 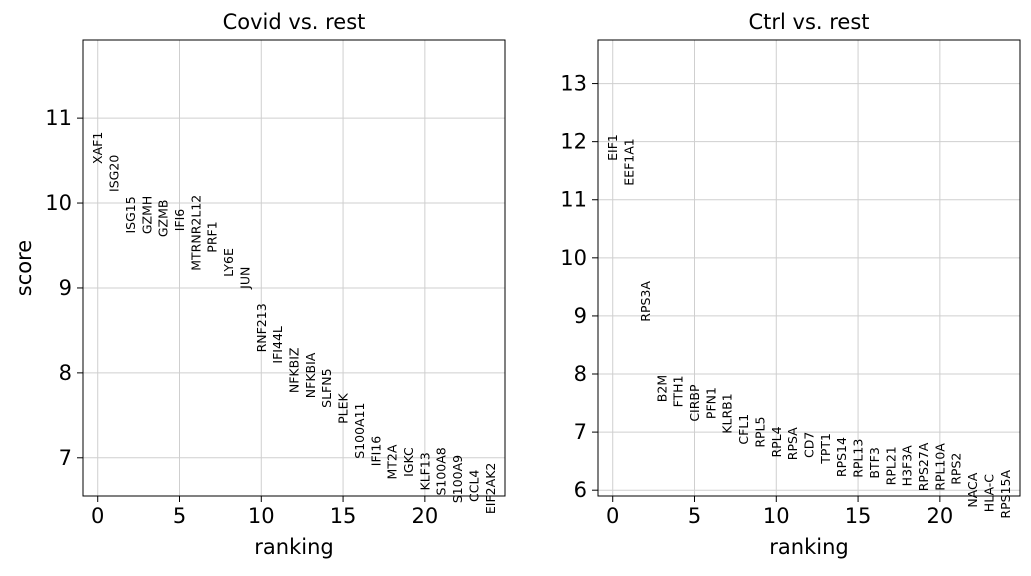 I want to click on gene-label: RPL21, so click(x=890, y=465).